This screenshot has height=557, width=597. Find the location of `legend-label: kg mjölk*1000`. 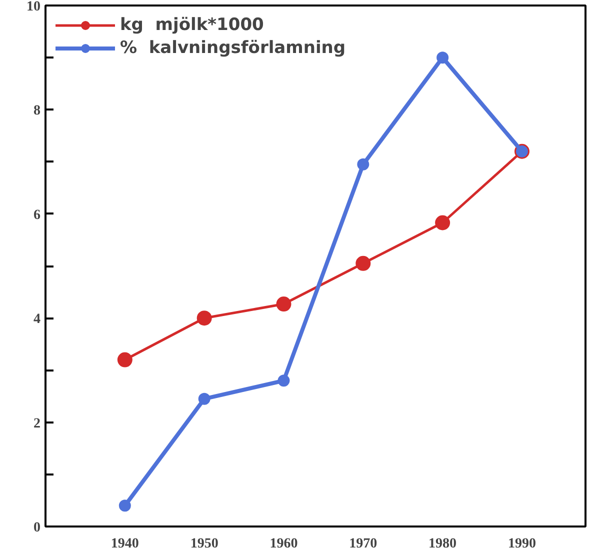

legend-label: kg mjölk*1000 is located at coordinates (192, 25).